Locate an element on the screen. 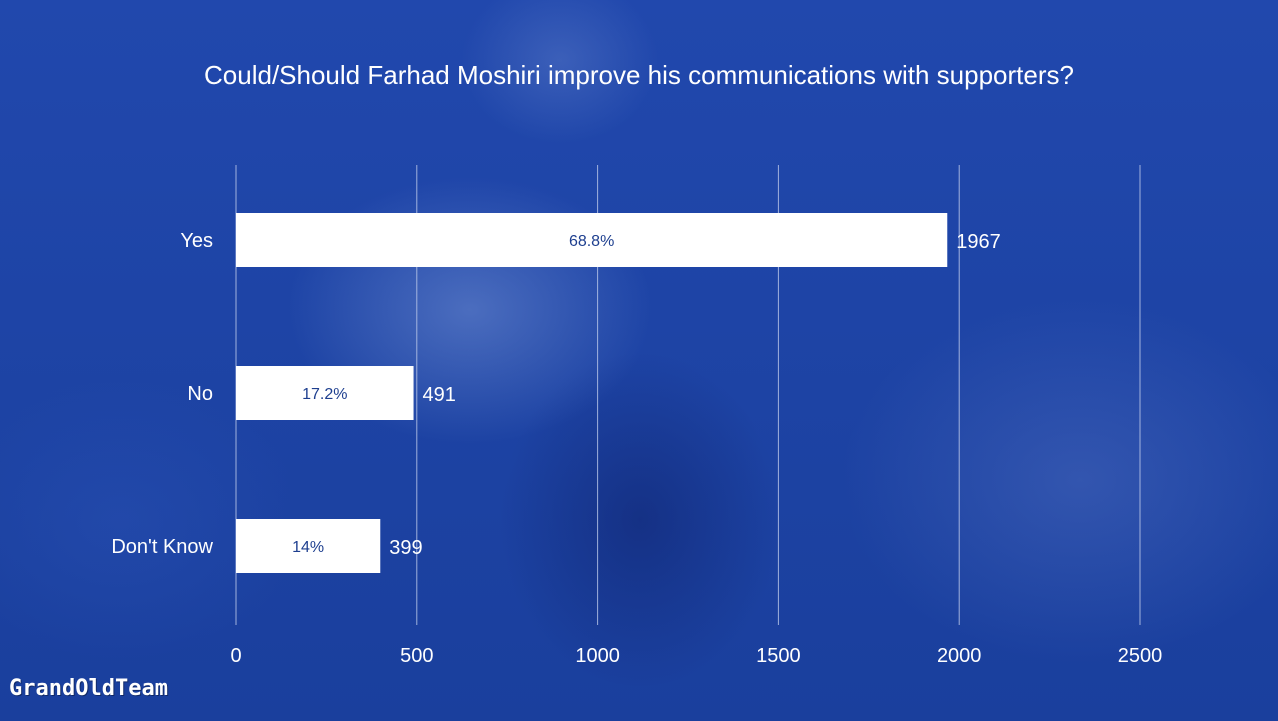 Image resolution: width=1278 pixels, height=721 pixels. category-label: Don't Know is located at coordinates (162, 547).